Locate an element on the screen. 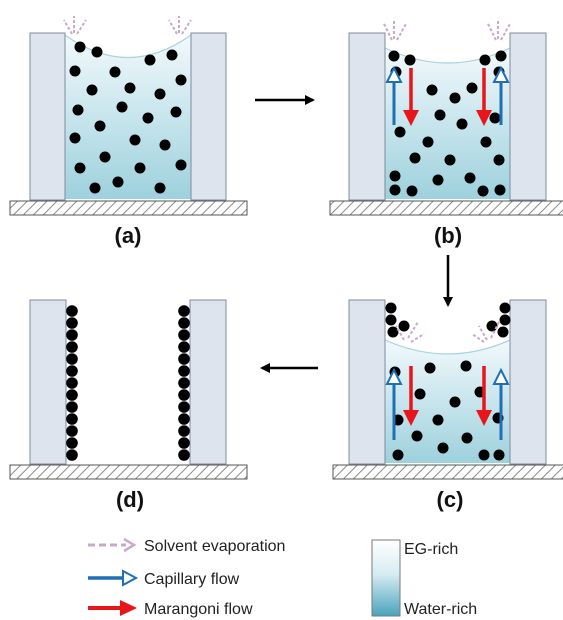 The image size is (563, 620). legend-evaporation-icon is located at coordinates (112, 545).